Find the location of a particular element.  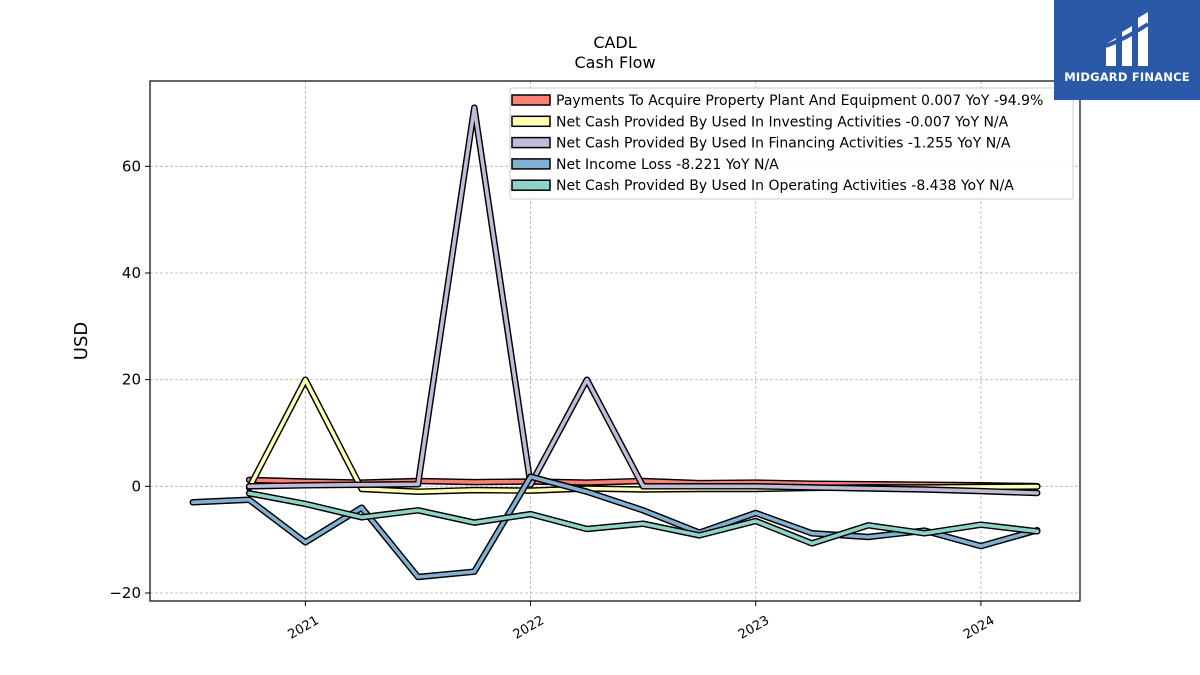

y-tick-label: −20 is located at coordinates (125, 593).